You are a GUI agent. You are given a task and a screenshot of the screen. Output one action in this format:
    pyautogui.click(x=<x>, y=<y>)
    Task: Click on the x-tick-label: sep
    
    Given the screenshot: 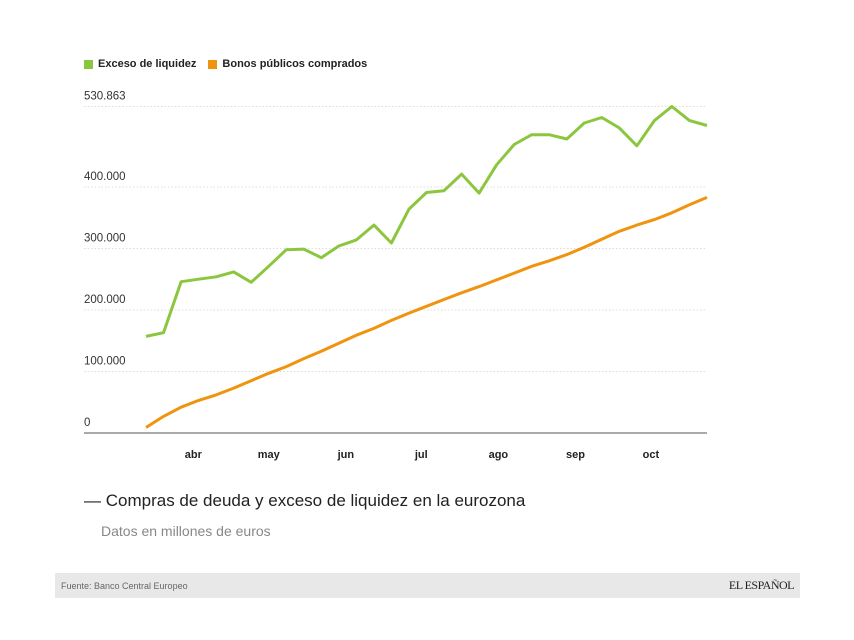 What is the action you would take?
    pyautogui.click(x=575, y=455)
    